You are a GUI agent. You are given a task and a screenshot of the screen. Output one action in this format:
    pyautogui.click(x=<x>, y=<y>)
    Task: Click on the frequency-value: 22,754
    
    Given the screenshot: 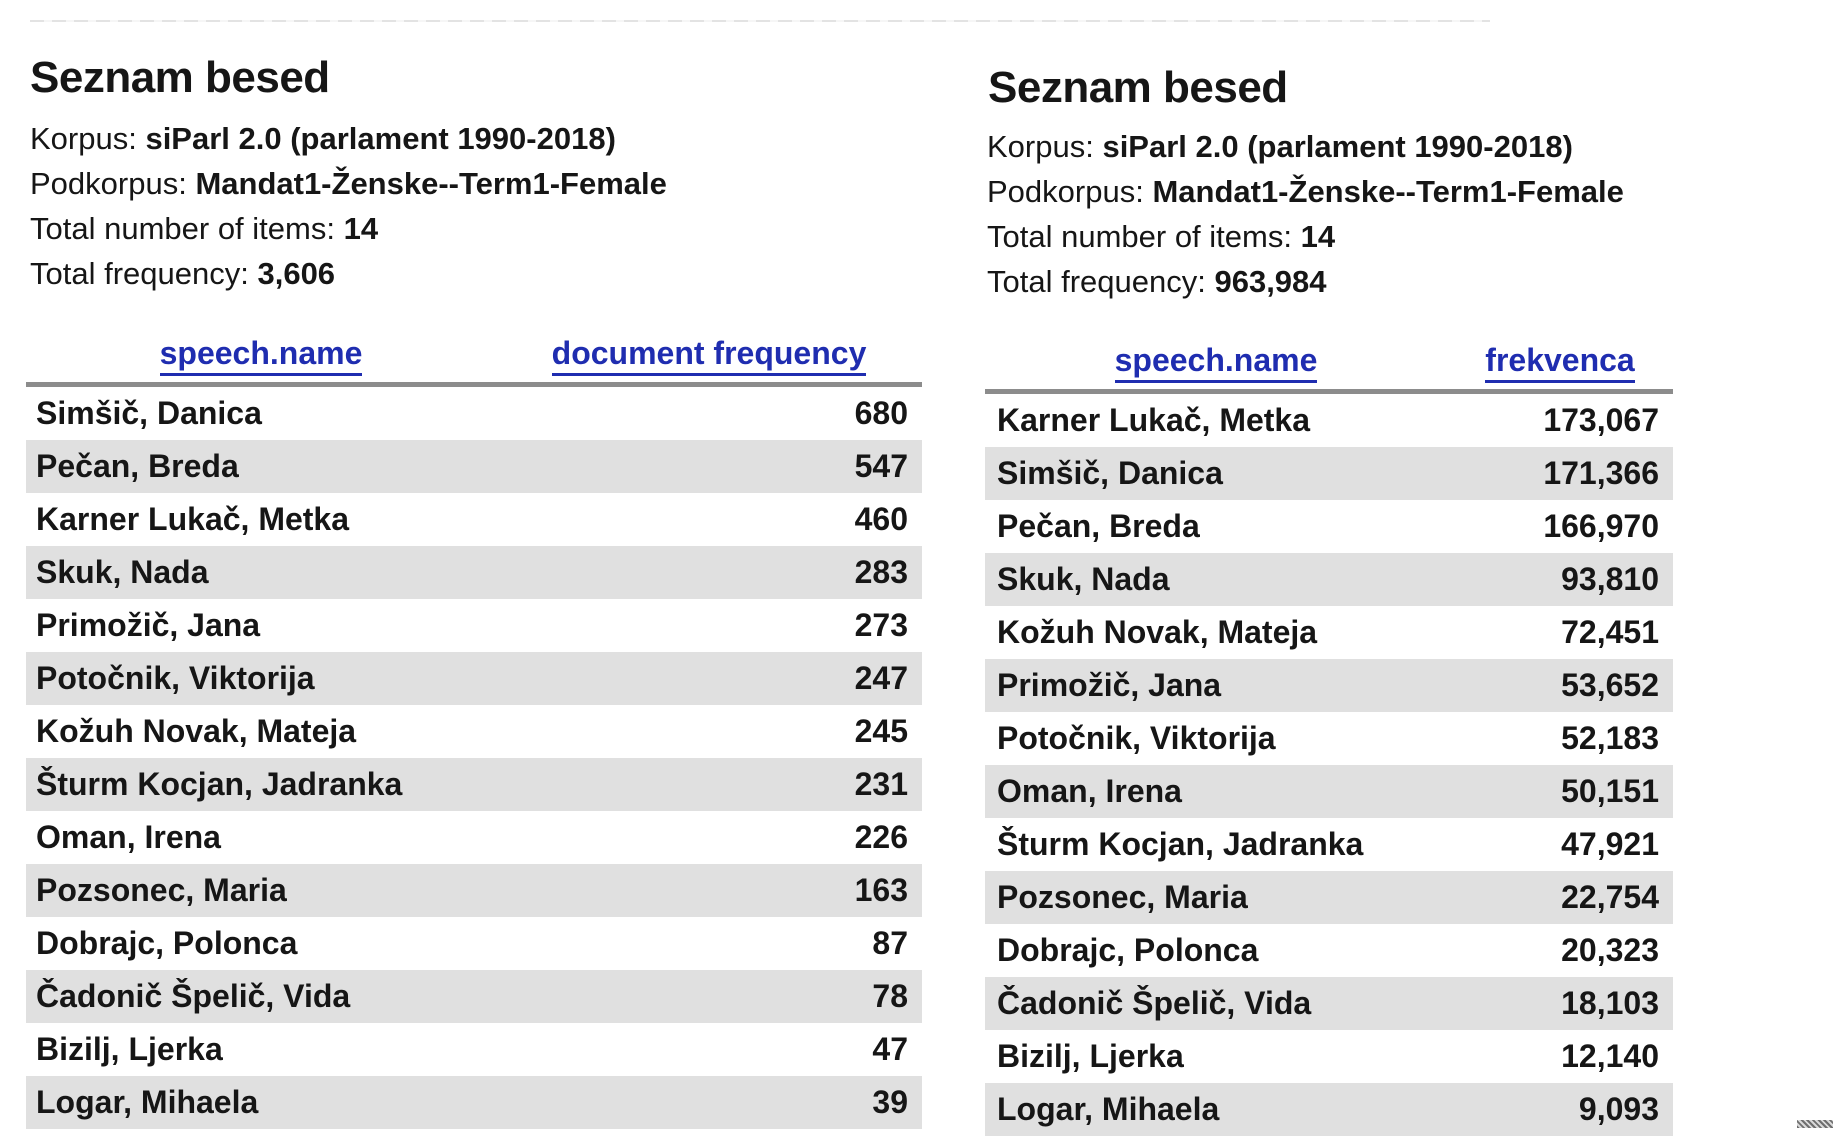 What is the action you would take?
    pyautogui.click(x=1610, y=897)
    